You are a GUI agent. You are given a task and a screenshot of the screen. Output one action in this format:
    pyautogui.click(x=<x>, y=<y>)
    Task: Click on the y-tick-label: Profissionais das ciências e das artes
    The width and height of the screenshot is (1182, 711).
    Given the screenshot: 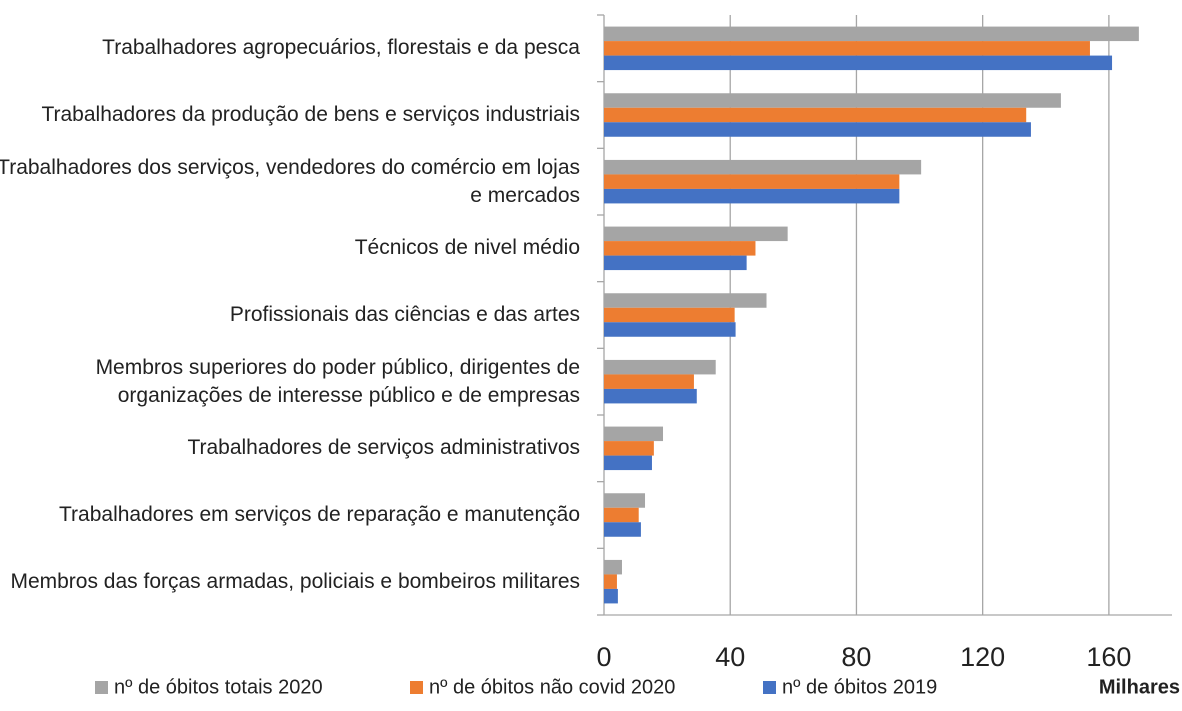 What is the action you would take?
    pyautogui.click(x=404, y=314)
    